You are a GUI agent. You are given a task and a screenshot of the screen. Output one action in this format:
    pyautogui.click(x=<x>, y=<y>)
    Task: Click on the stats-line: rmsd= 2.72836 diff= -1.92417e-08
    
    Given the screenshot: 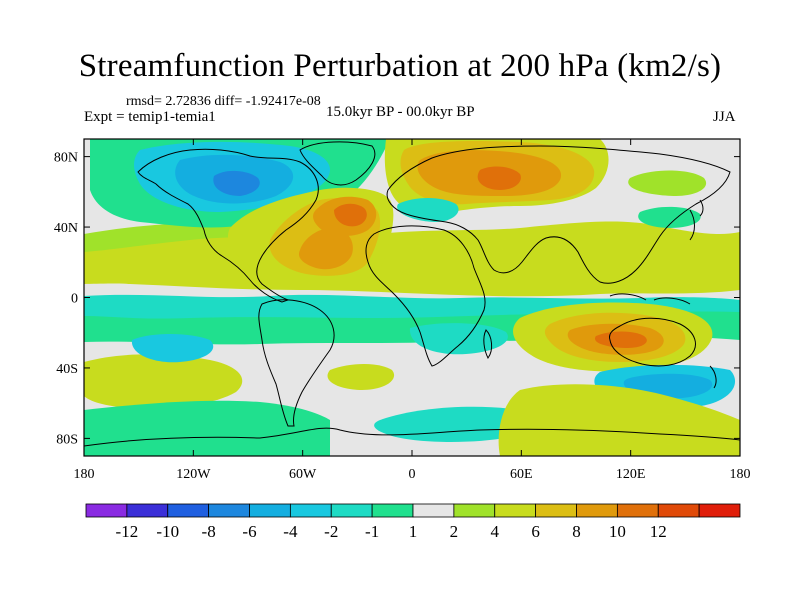 What is the action you would take?
    pyautogui.click(x=223, y=101)
    